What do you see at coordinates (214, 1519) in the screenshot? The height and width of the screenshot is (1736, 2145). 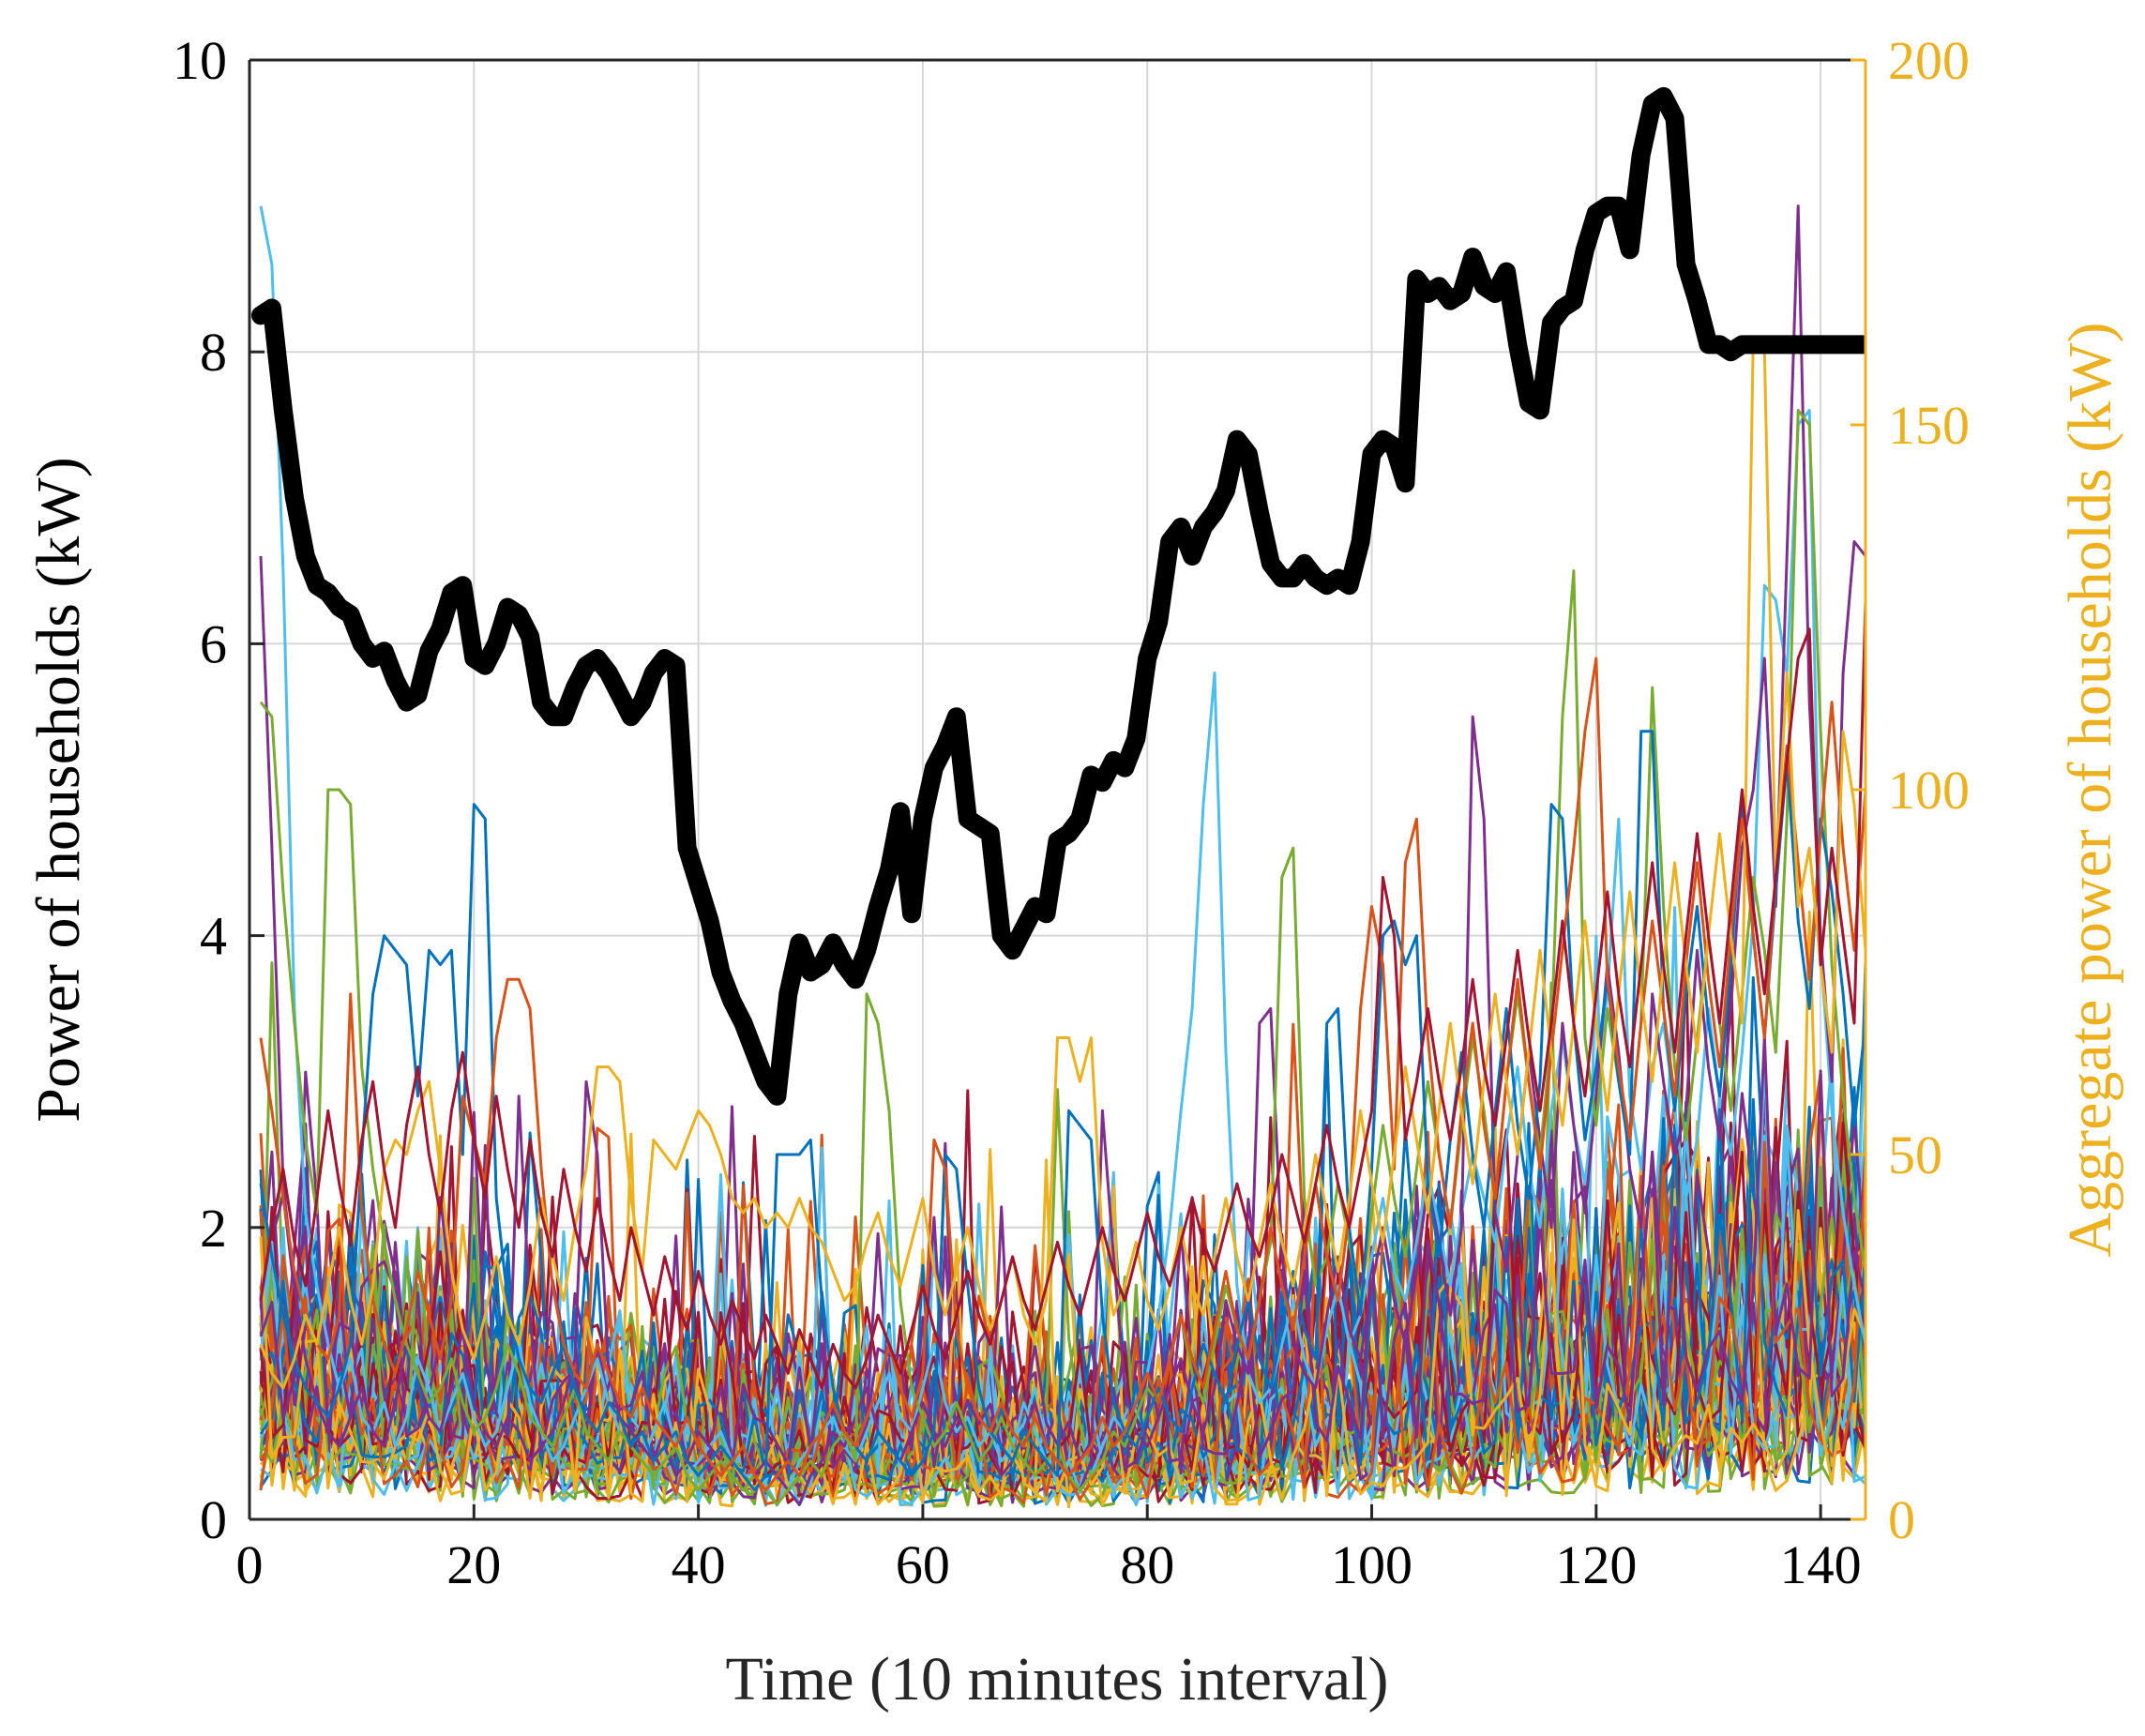 I see `y-tick-label: 0` at bounding box center [214, 1519].